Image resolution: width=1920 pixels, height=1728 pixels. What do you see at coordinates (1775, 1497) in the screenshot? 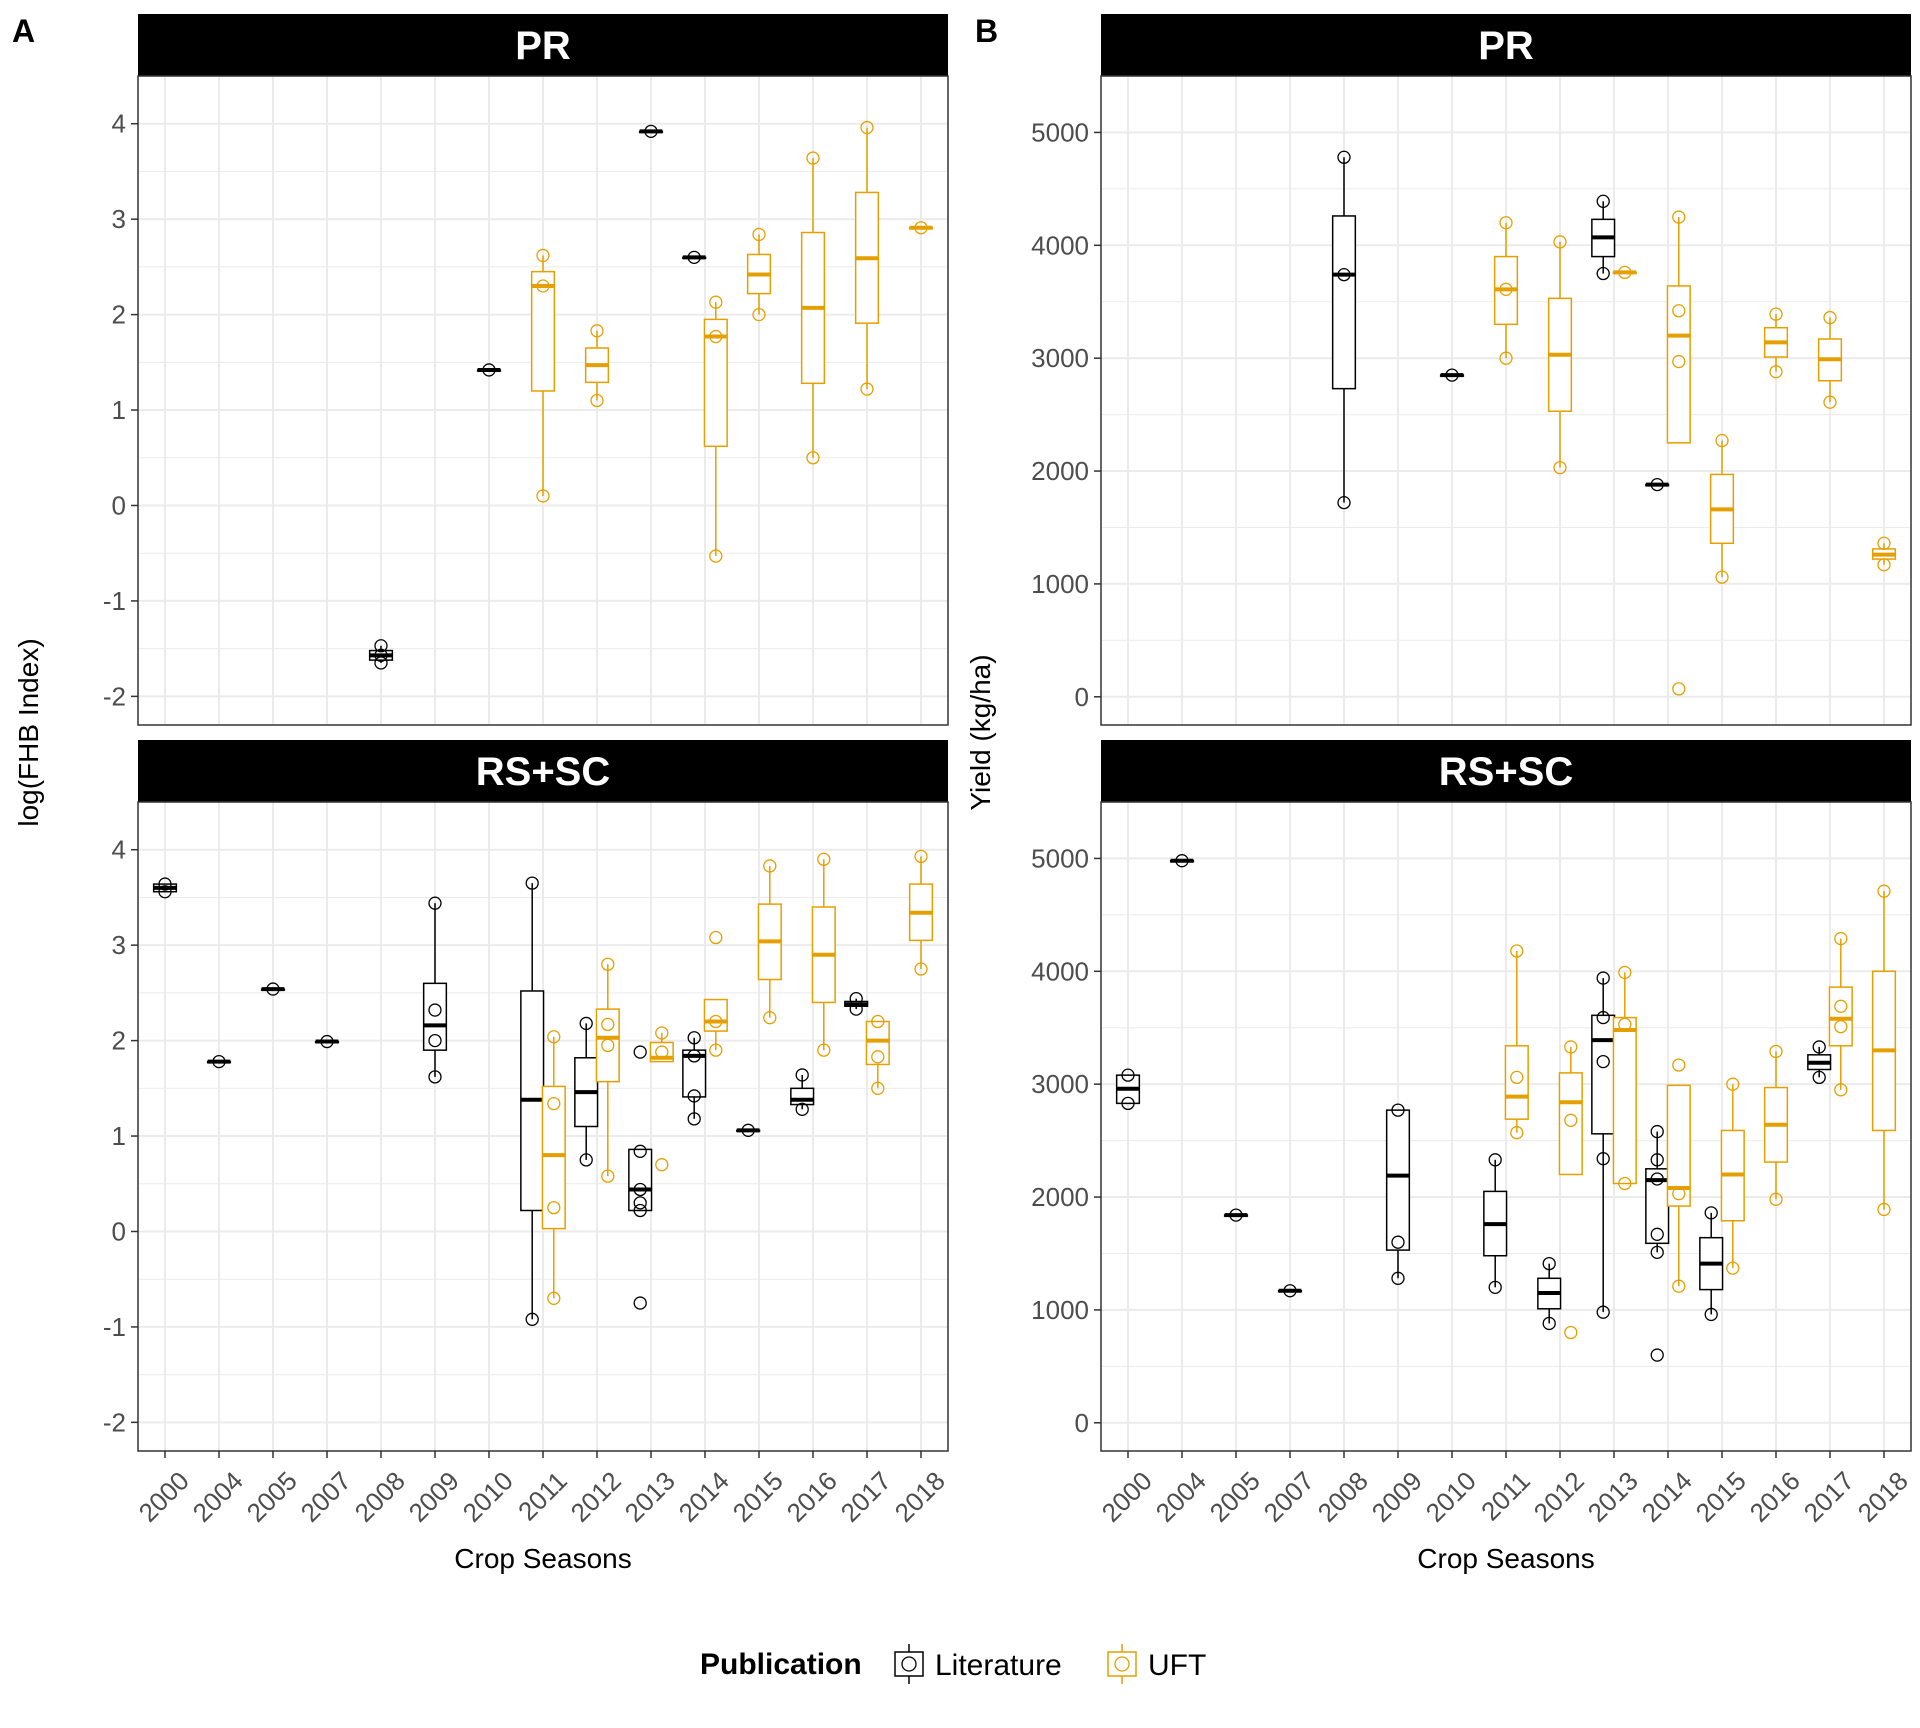
I see `x-tick-label: 2016` at bounding box center [1775, 1497].